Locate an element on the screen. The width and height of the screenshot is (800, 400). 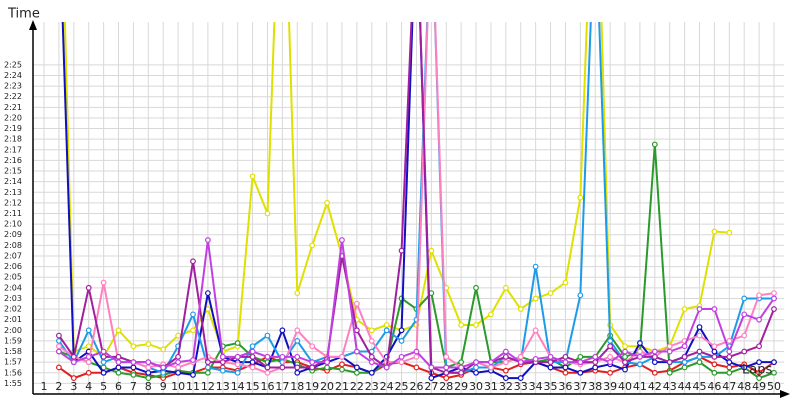
y-tick-label: 2:24 is located at coordinates (13, 75).